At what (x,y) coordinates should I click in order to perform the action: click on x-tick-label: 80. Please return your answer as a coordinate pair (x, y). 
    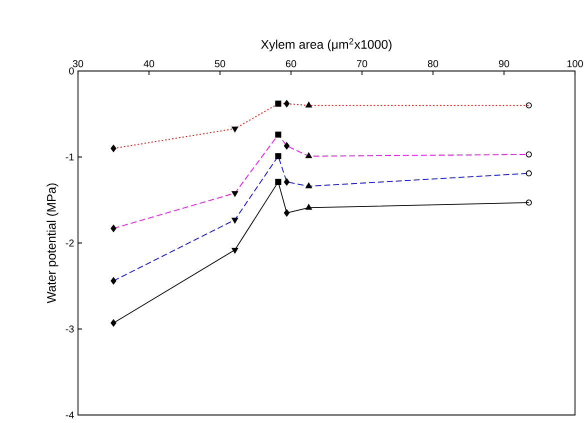
    Looking at the image, I should click on (433, 64).